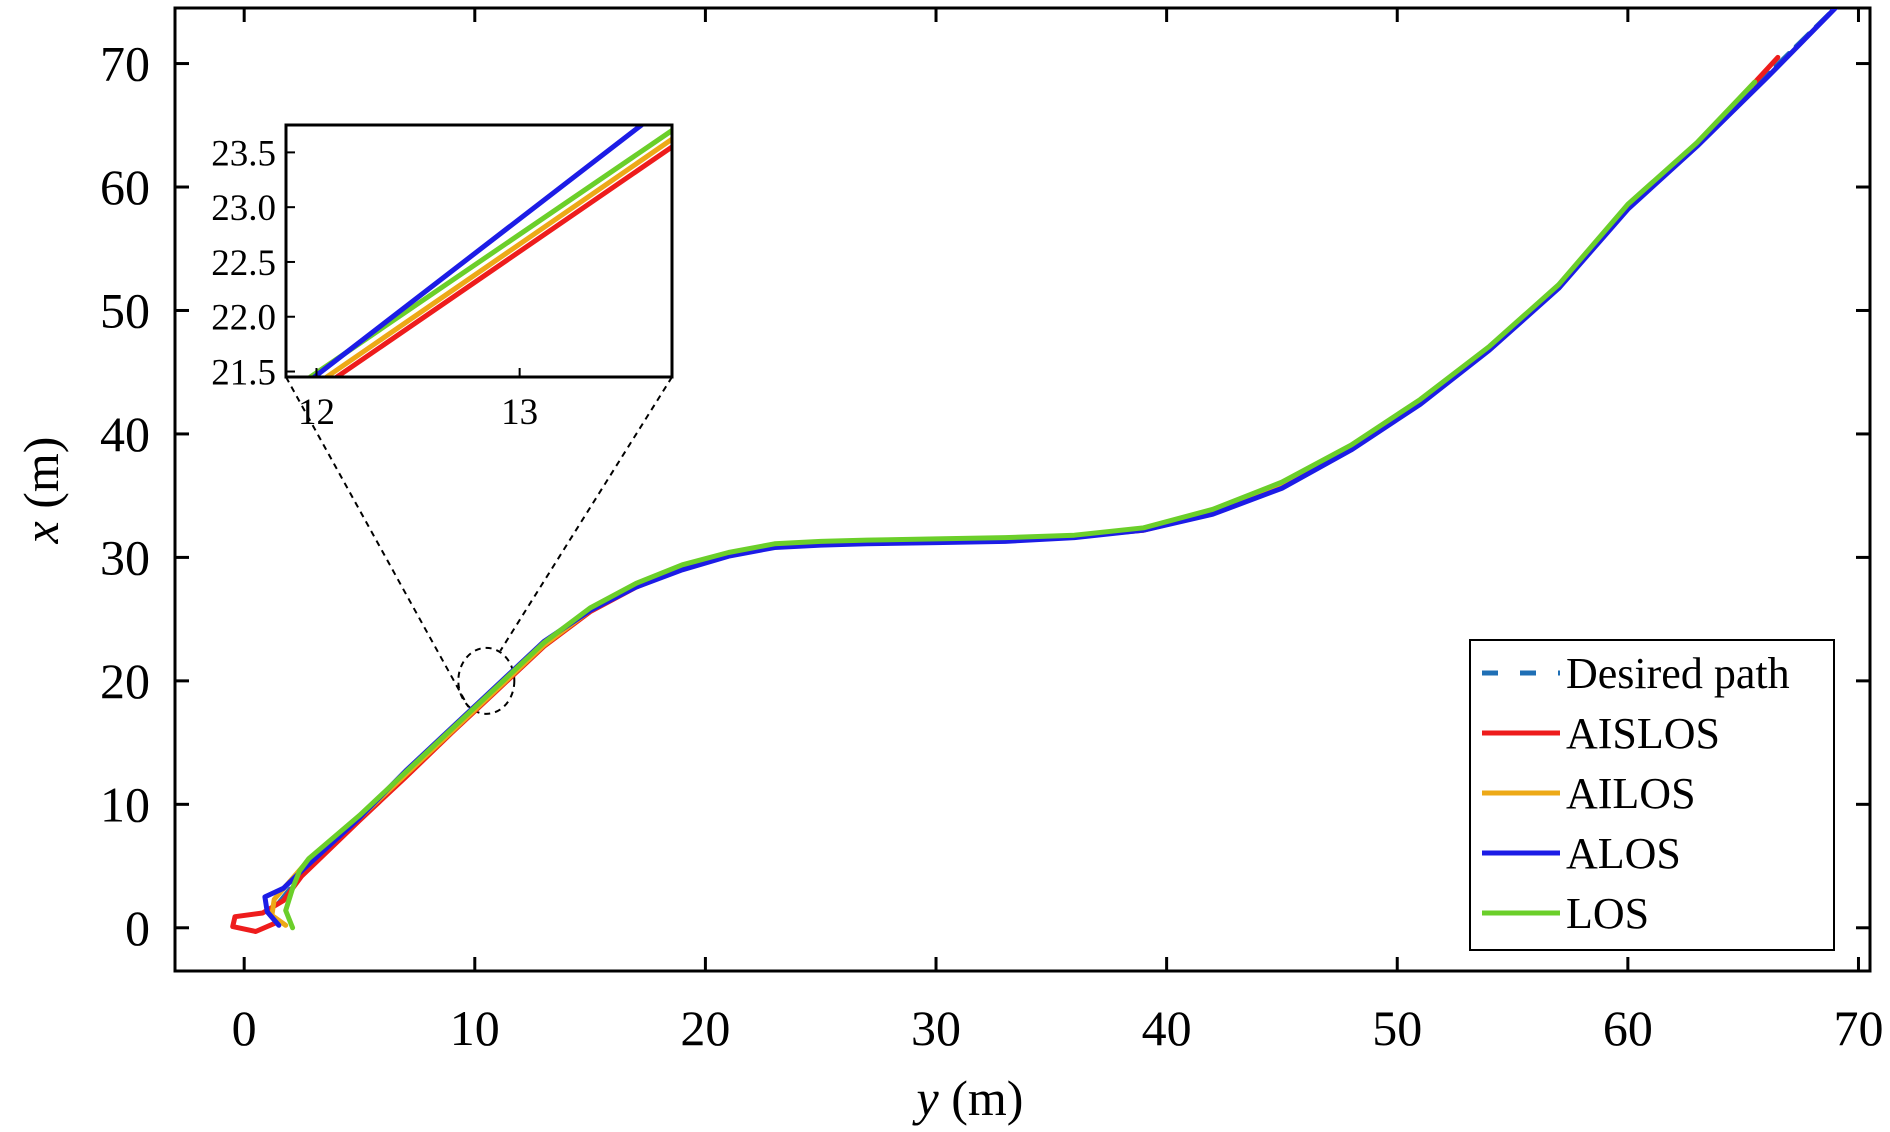 The height and width of the screenshot is (1132, 1890). What do you see at coordinates (243, 208) in the screenshot?
I see `inset-y-tick-label: 23.0` at bounding box center [243, 208].